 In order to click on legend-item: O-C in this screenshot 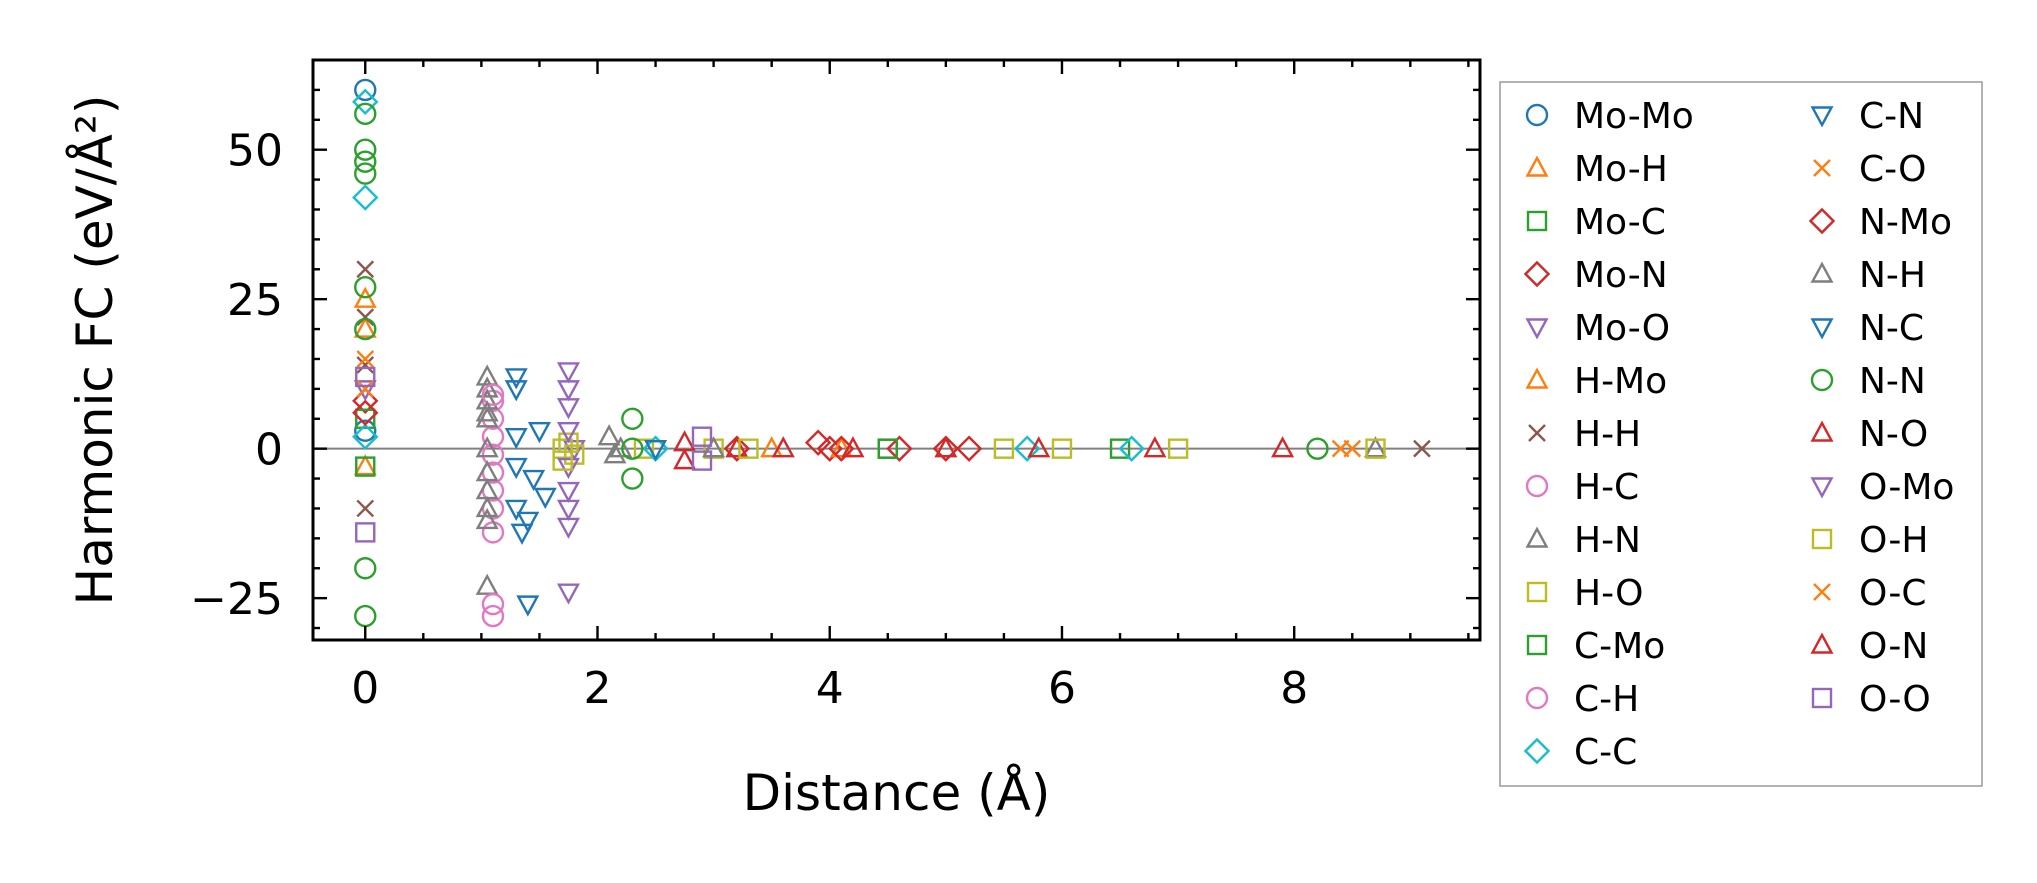, I will do `click(1869, 593)`.